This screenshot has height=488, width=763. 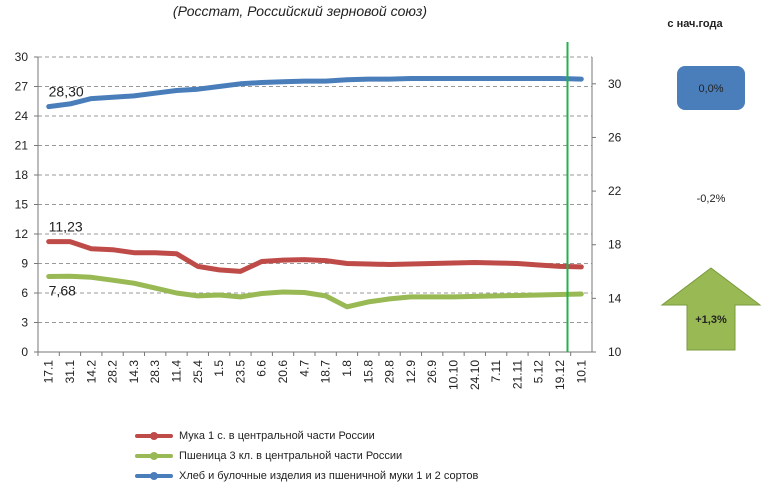 I want to click on series-line-bread, so click(x=315, y=93).